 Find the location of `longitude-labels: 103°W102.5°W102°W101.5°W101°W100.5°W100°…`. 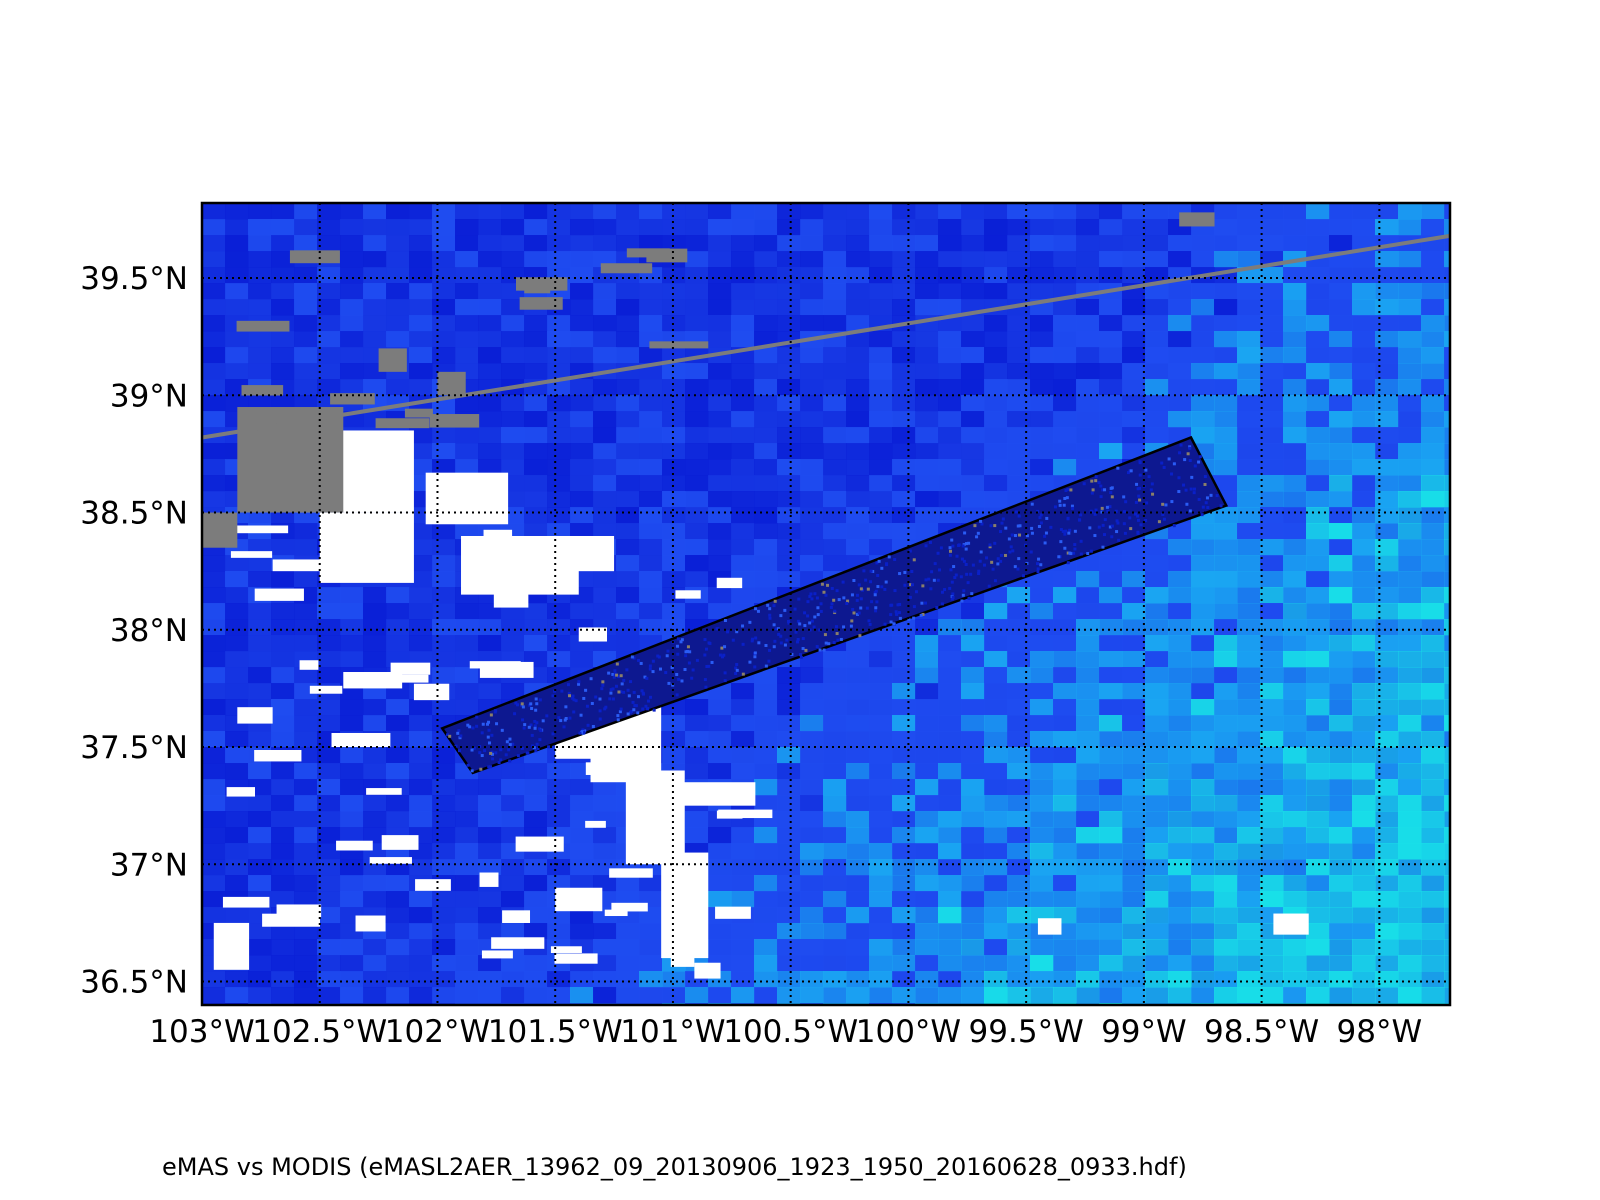

longitude-labels: 103°W102.5°W102°W101.5°W101°W100.5°W100°… is located at coordinates (785, 1032).